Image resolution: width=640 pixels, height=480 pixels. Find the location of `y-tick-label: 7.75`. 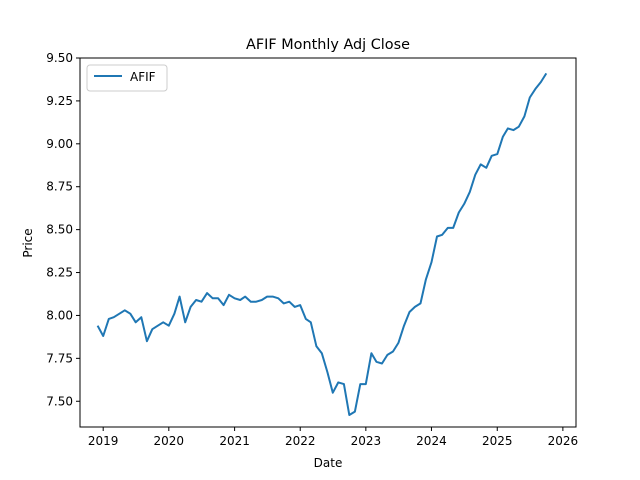

y-tick-label: 7.75 is located at coordinates (59, 358).